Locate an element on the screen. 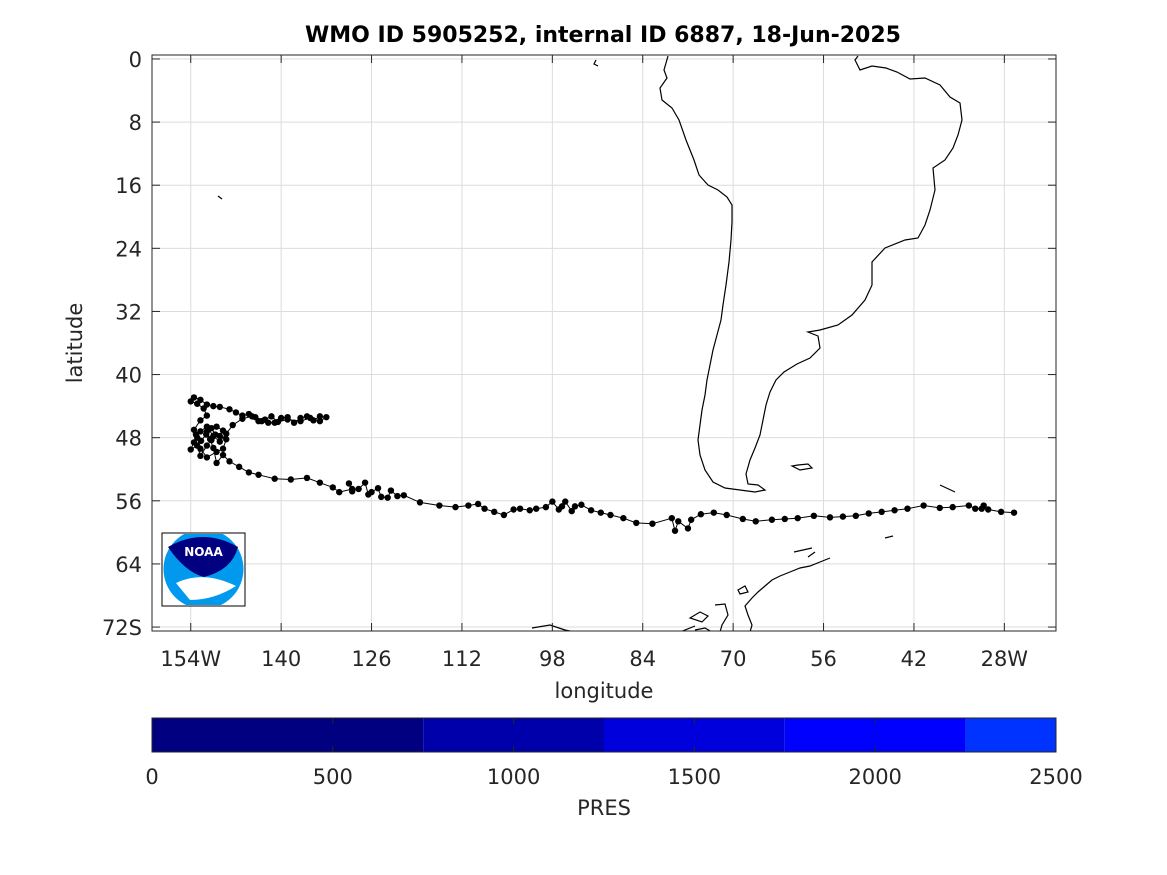 Image resolution: width=1167 pixels, height=875 pixels. south-georgia is located at coordinates (947, 488).